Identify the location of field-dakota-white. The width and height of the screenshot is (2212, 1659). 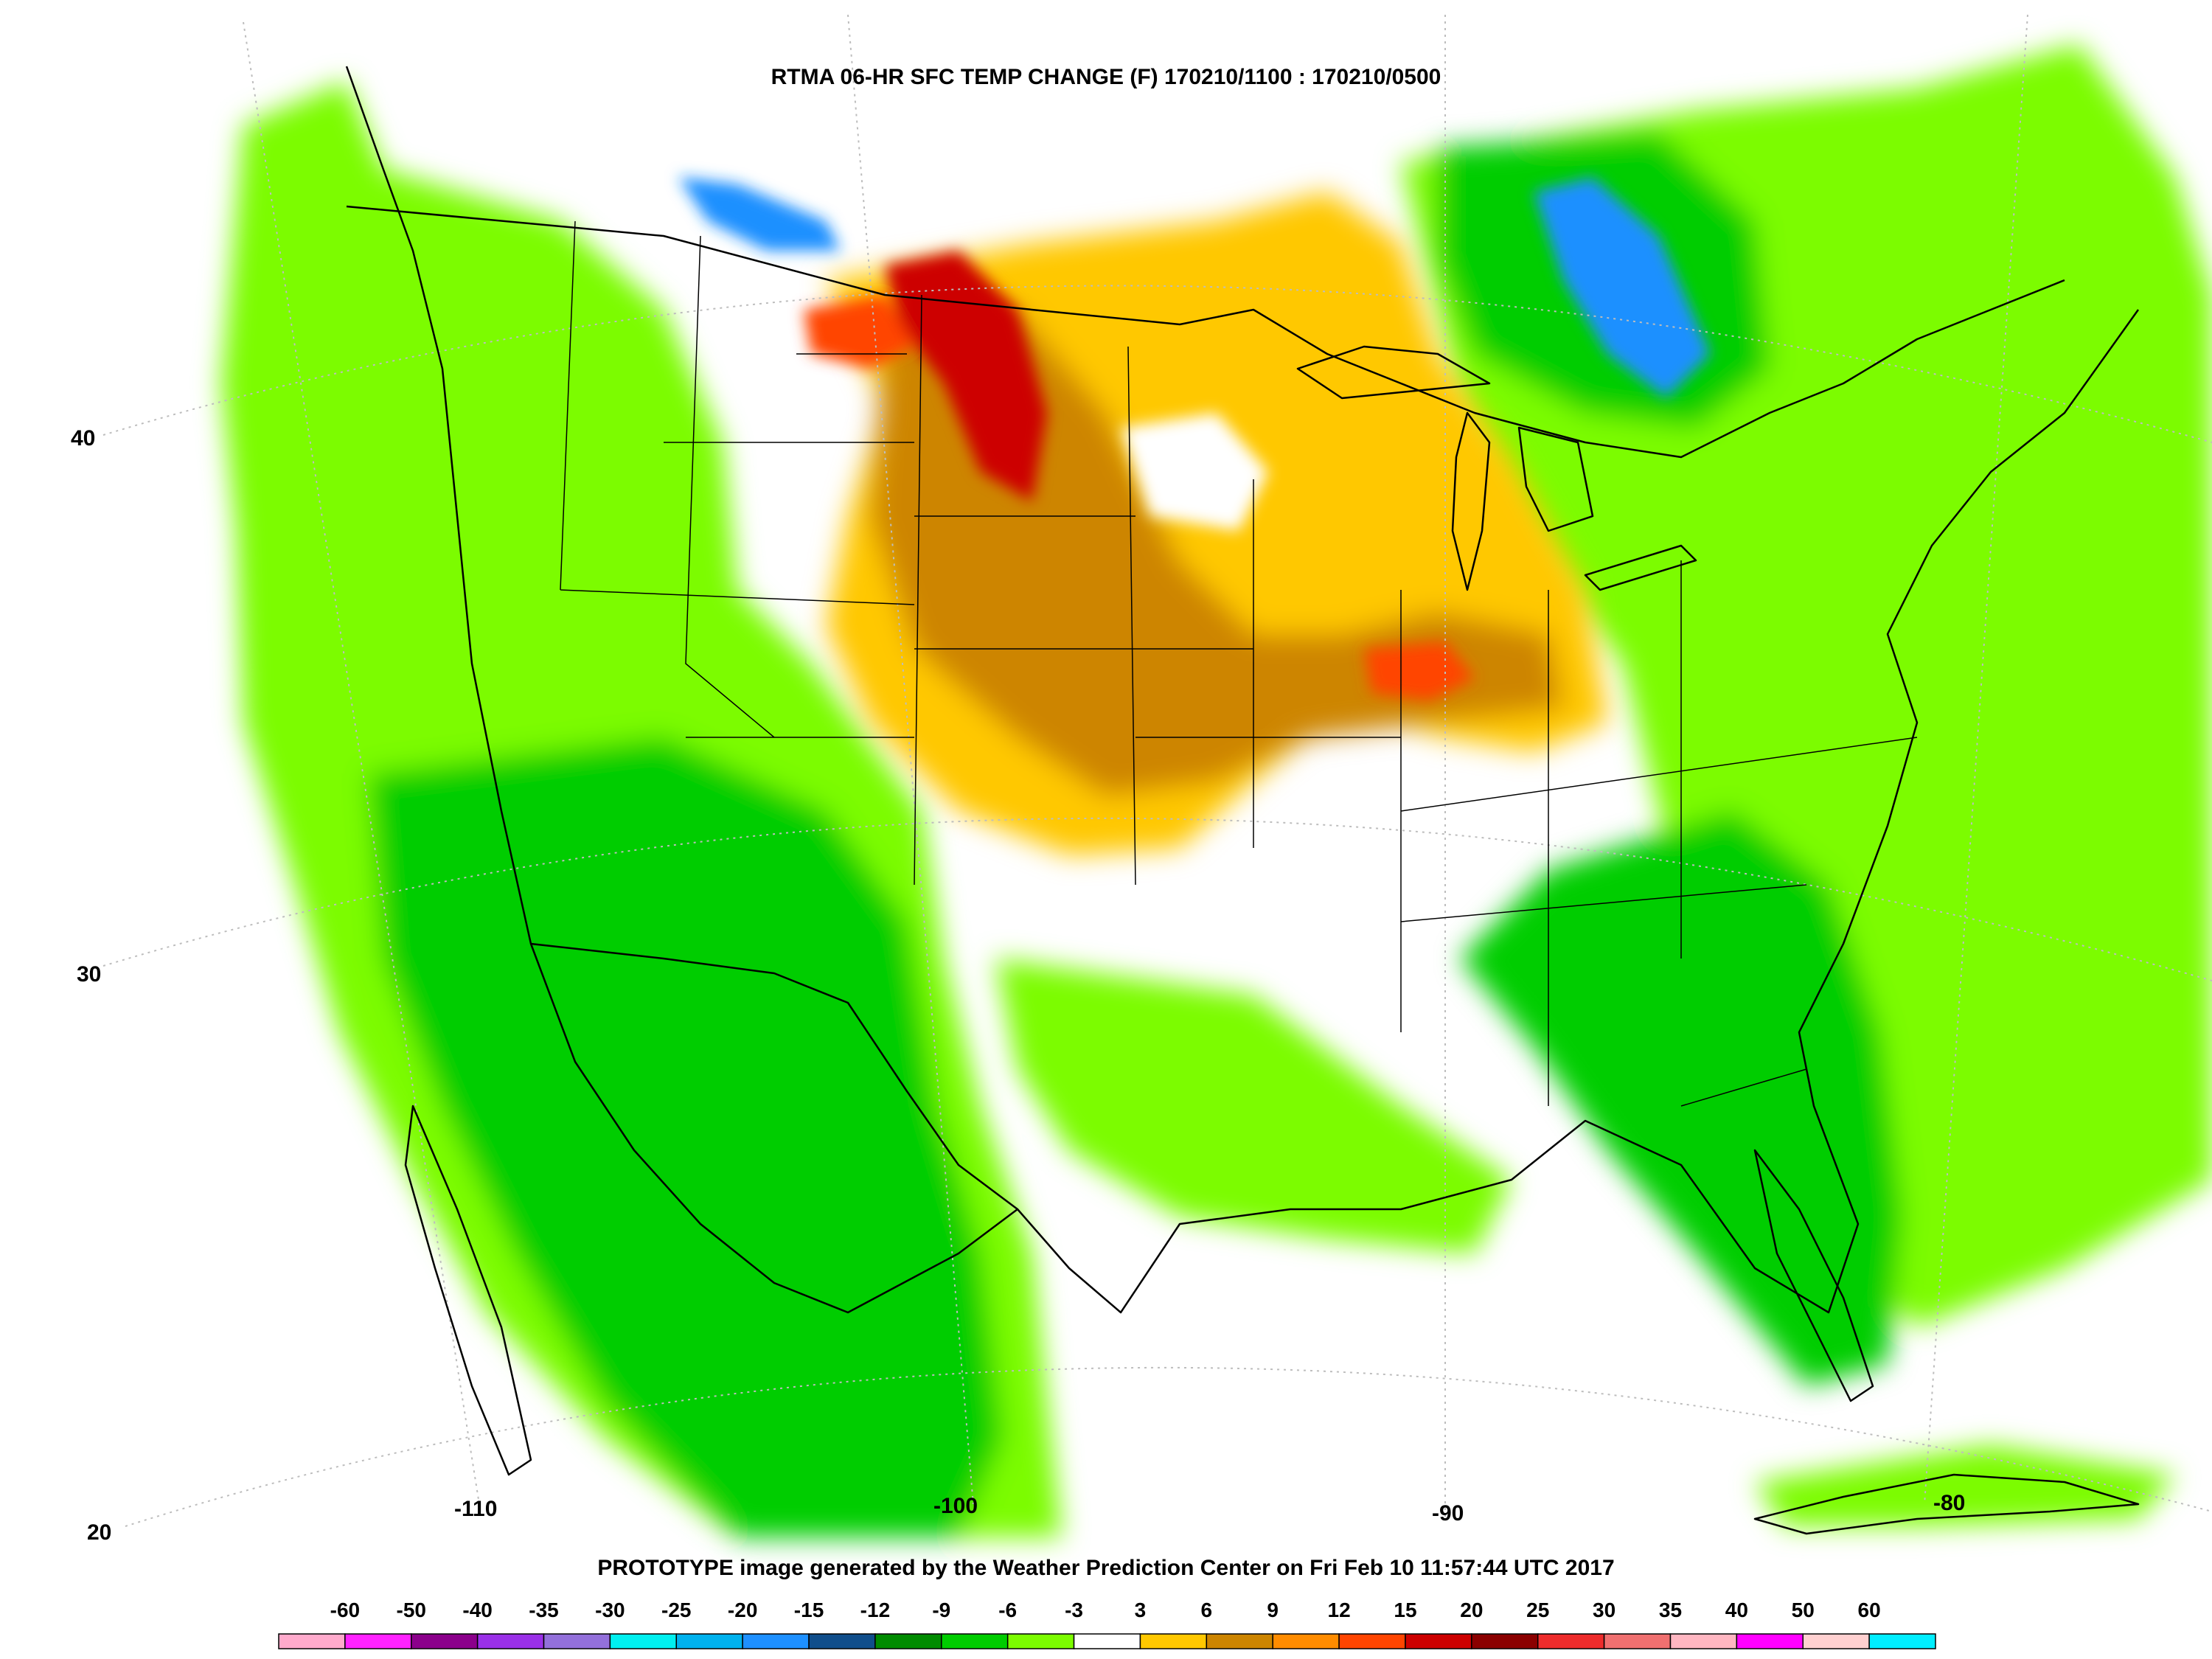
(1194, 472).